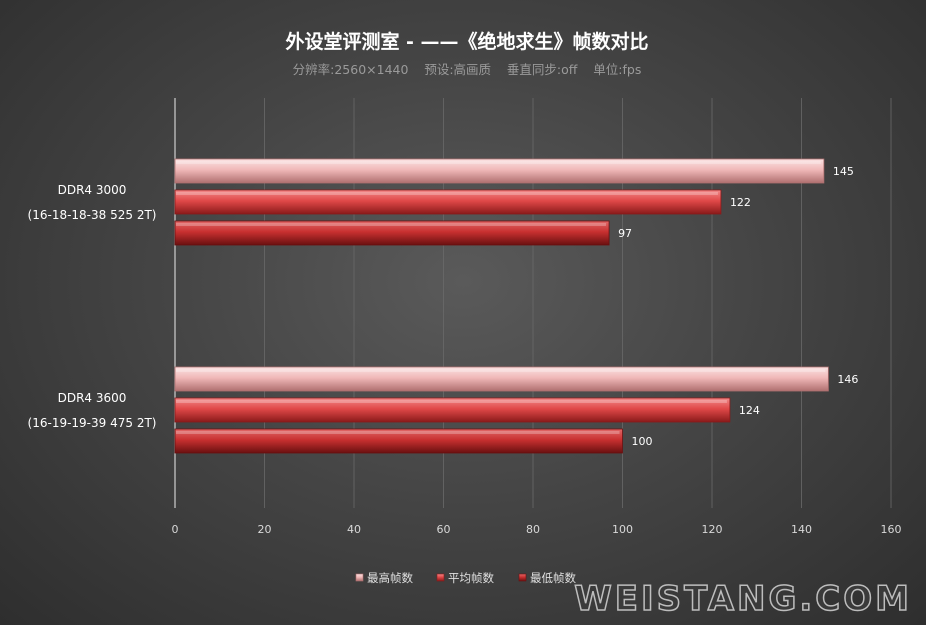  Describe the element at coordinates (533, 529) in the screenshot. I see `x-tick-label: 80` at that location.